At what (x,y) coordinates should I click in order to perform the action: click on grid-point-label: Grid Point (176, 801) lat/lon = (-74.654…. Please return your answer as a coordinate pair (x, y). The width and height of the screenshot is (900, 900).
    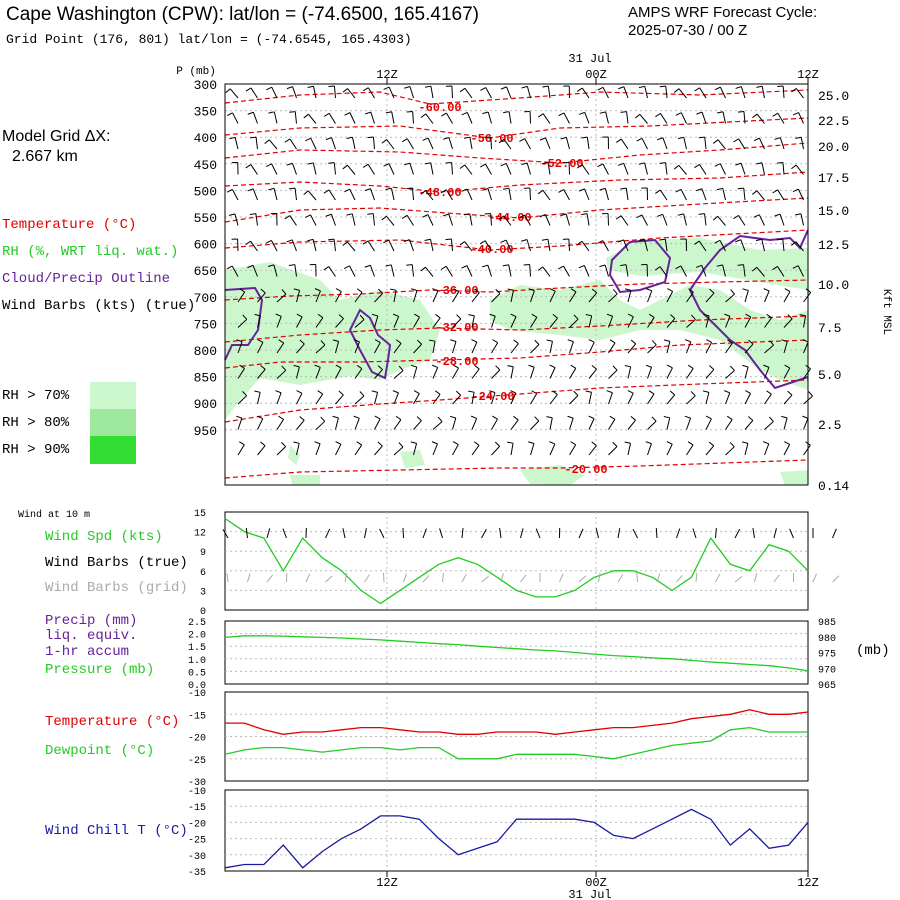
    Looking at the image, I should click on (209, 39).